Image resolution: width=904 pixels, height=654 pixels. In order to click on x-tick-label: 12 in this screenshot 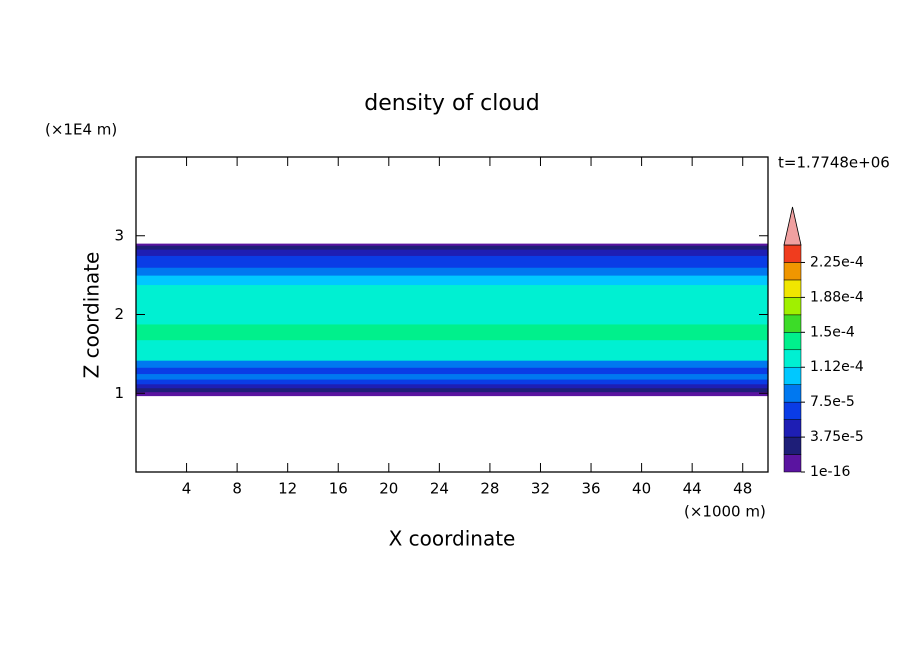, I will do `click(287, 489)`.